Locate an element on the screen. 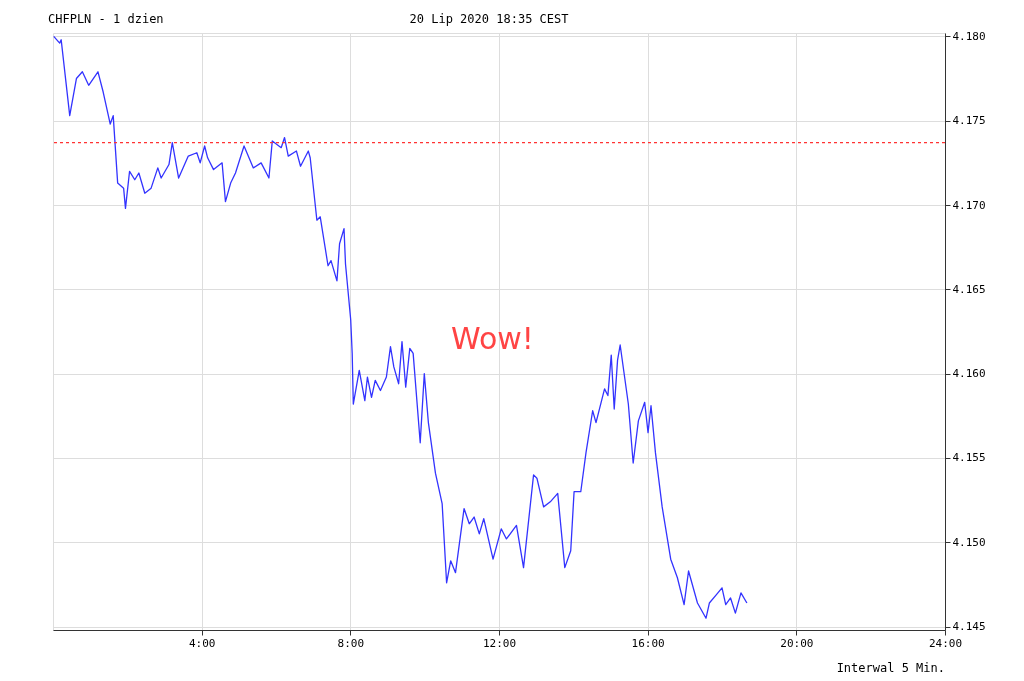 This screenshot has height=681, width=1024. y-tick-label: 4.155 is located at coordinates (969, 458).